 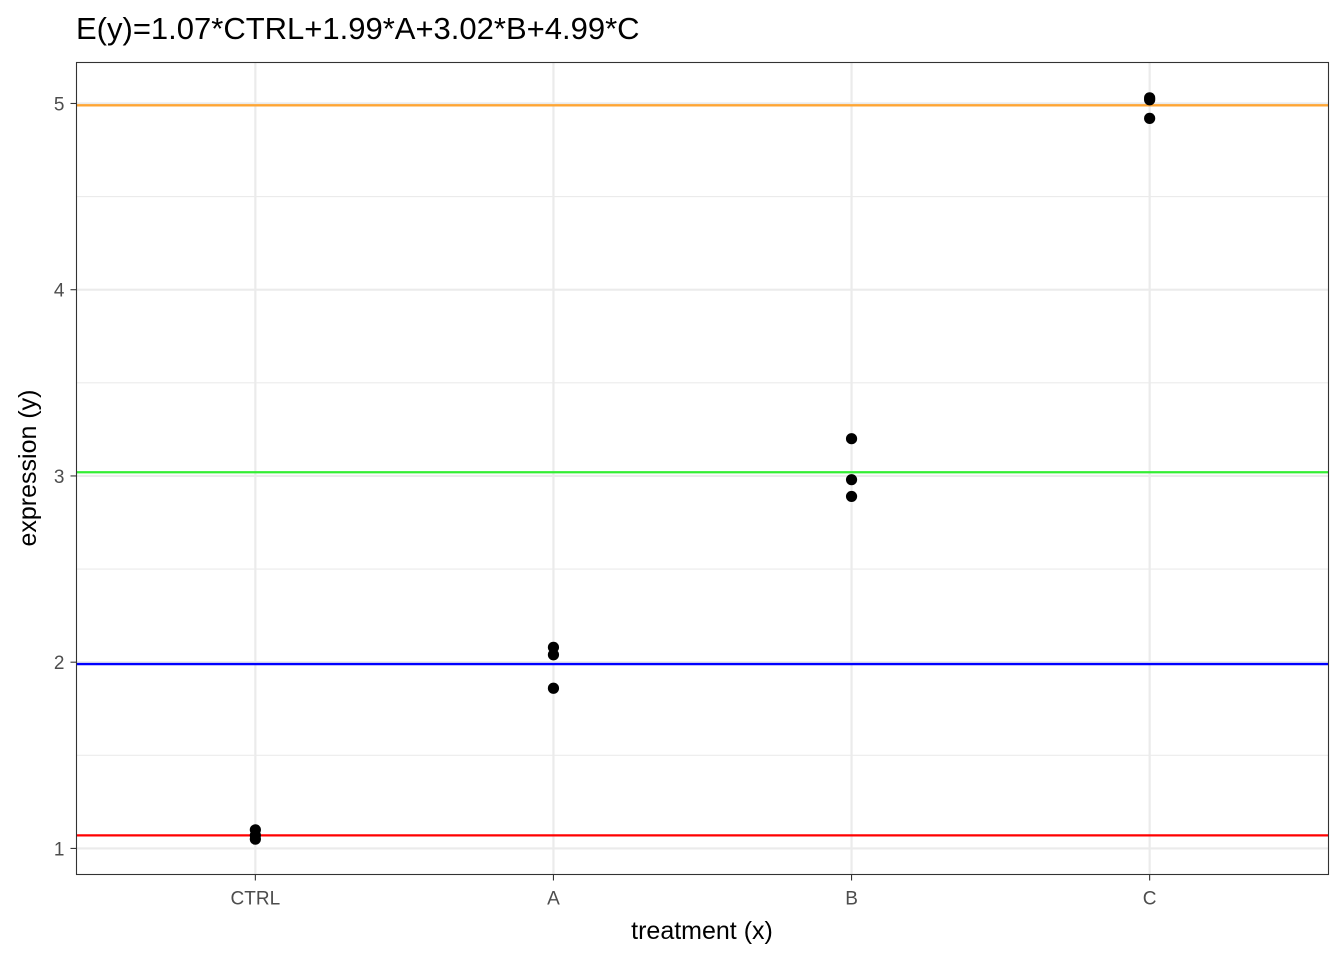 I want to click on y-tick-label: 1, so click(x=59, y=849).